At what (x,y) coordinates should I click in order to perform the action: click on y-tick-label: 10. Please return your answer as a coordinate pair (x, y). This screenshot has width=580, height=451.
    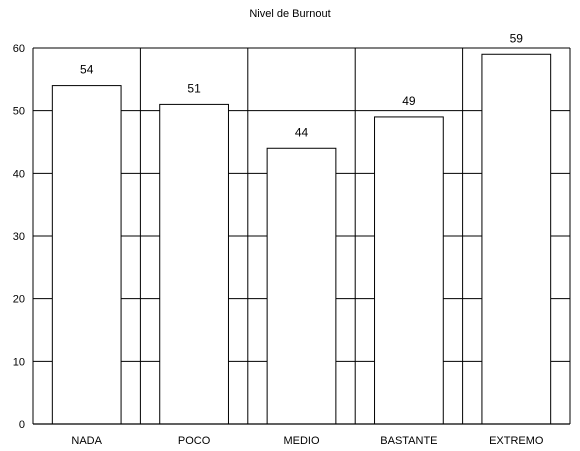
    Looking at the image, I should click on (19, 362).